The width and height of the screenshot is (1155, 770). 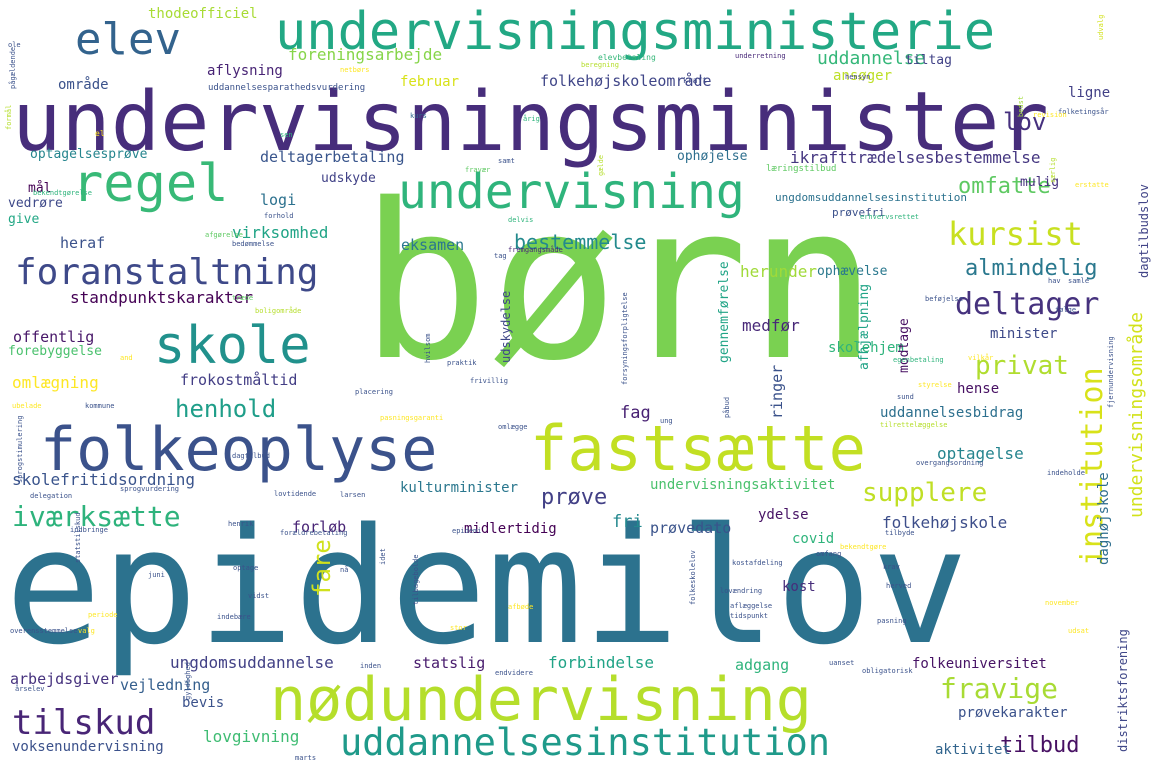 What do you see at coordinates (14, 45) in the screenshot?
I see `word-113: ole` at bounding box center [14, 45].